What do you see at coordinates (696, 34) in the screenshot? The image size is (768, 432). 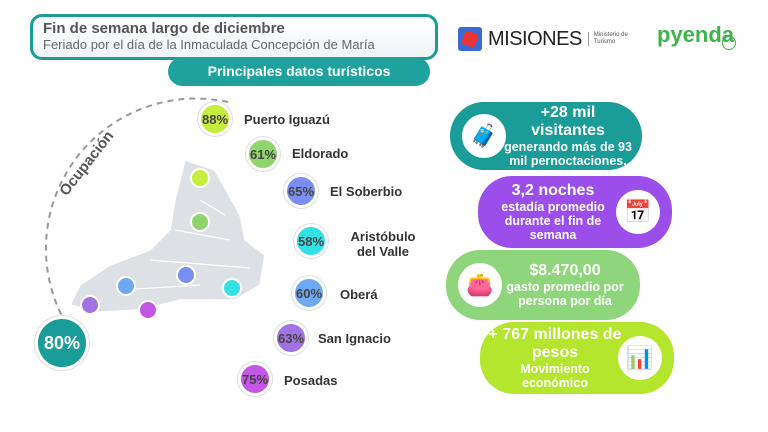 I see `pyenda-logo: pyenda` at bounding box center [696, 34].